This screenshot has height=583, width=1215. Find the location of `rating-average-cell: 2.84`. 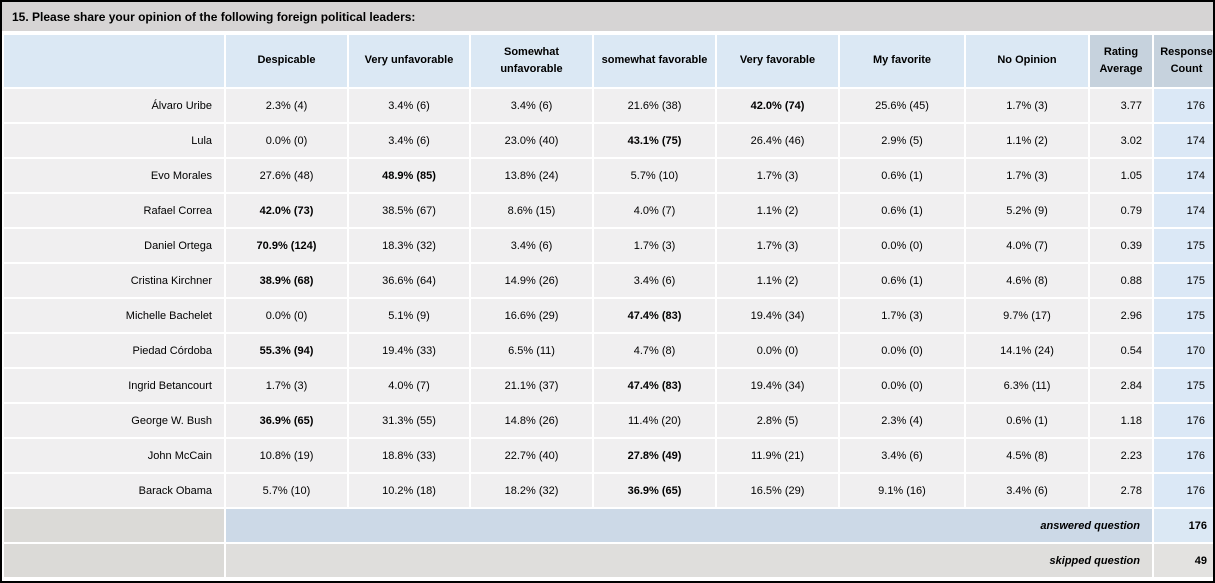

rating-average-cell: 2.84 is located at coordinates (1121, 385).